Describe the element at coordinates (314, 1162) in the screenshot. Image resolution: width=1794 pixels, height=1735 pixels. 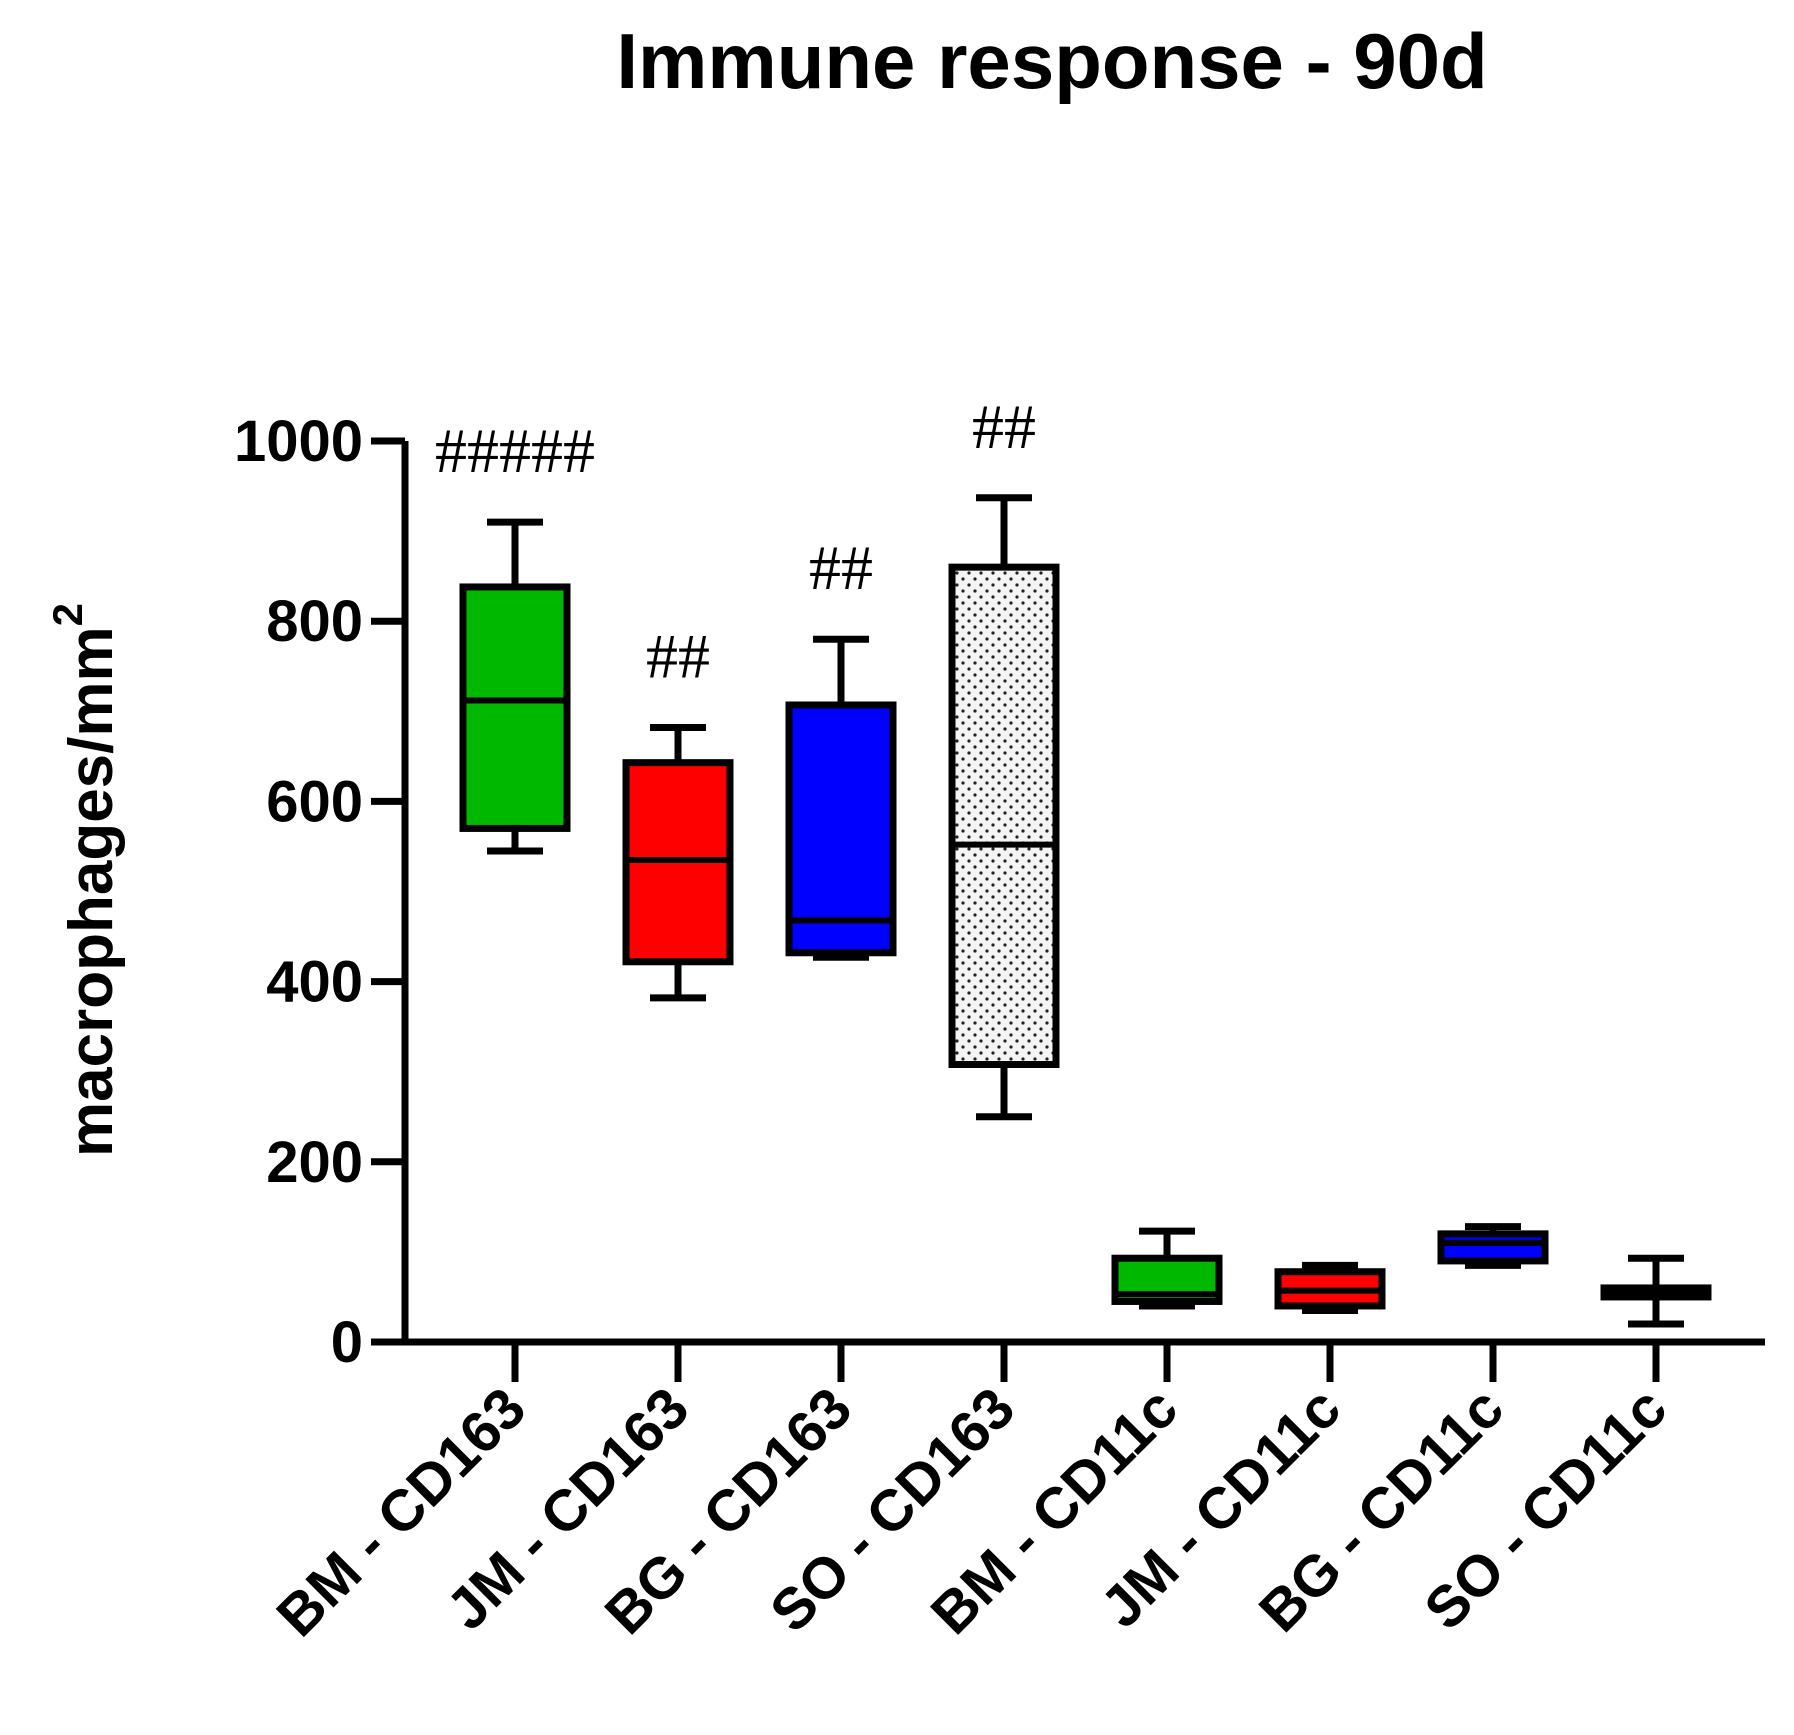
I see `y-tick-label: 200` at that location.